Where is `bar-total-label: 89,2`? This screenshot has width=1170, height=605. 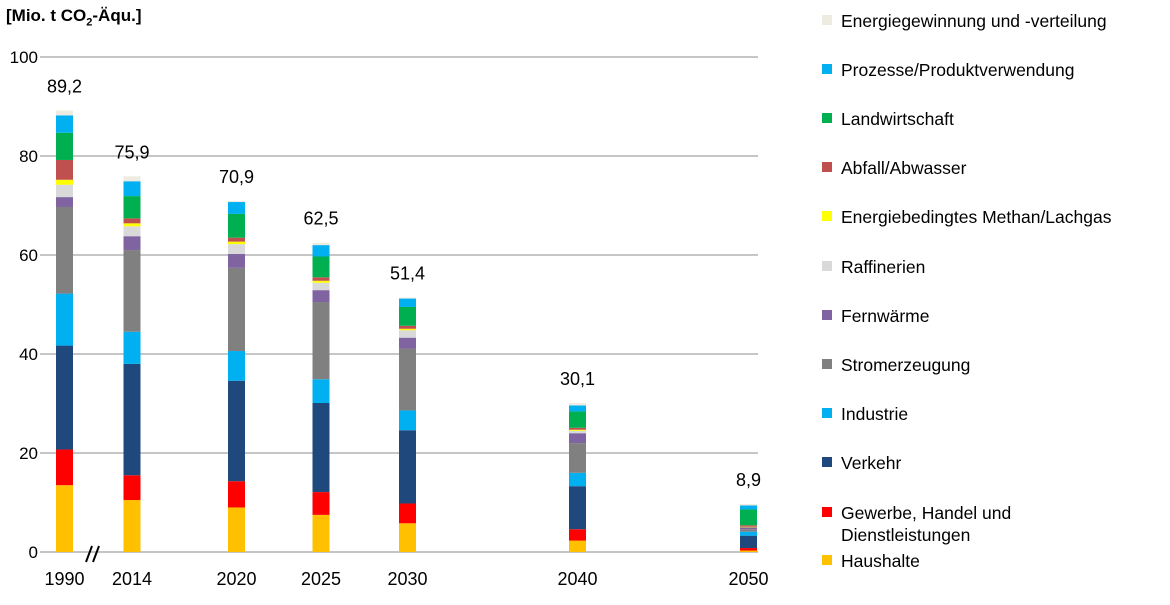 bar-total-label: 89,2 is located at coordinates (64, 86).